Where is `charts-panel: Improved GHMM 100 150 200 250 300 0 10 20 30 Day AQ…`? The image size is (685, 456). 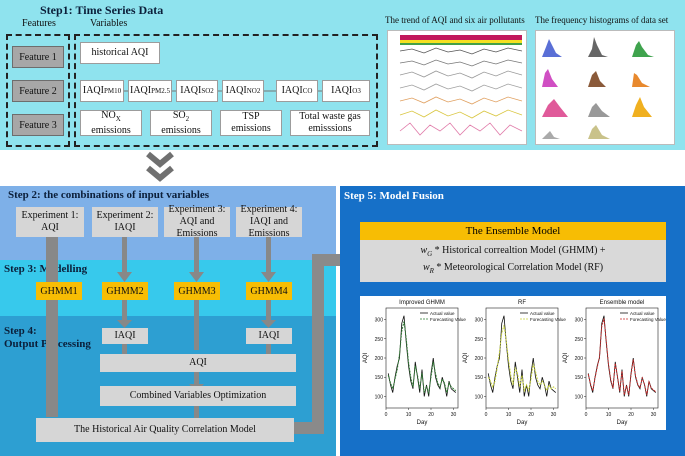
charts-panel: Improved GHMM 100 150 200 250 300 0 10 20 30 Day AQ… is located at coordinates (513, 363).